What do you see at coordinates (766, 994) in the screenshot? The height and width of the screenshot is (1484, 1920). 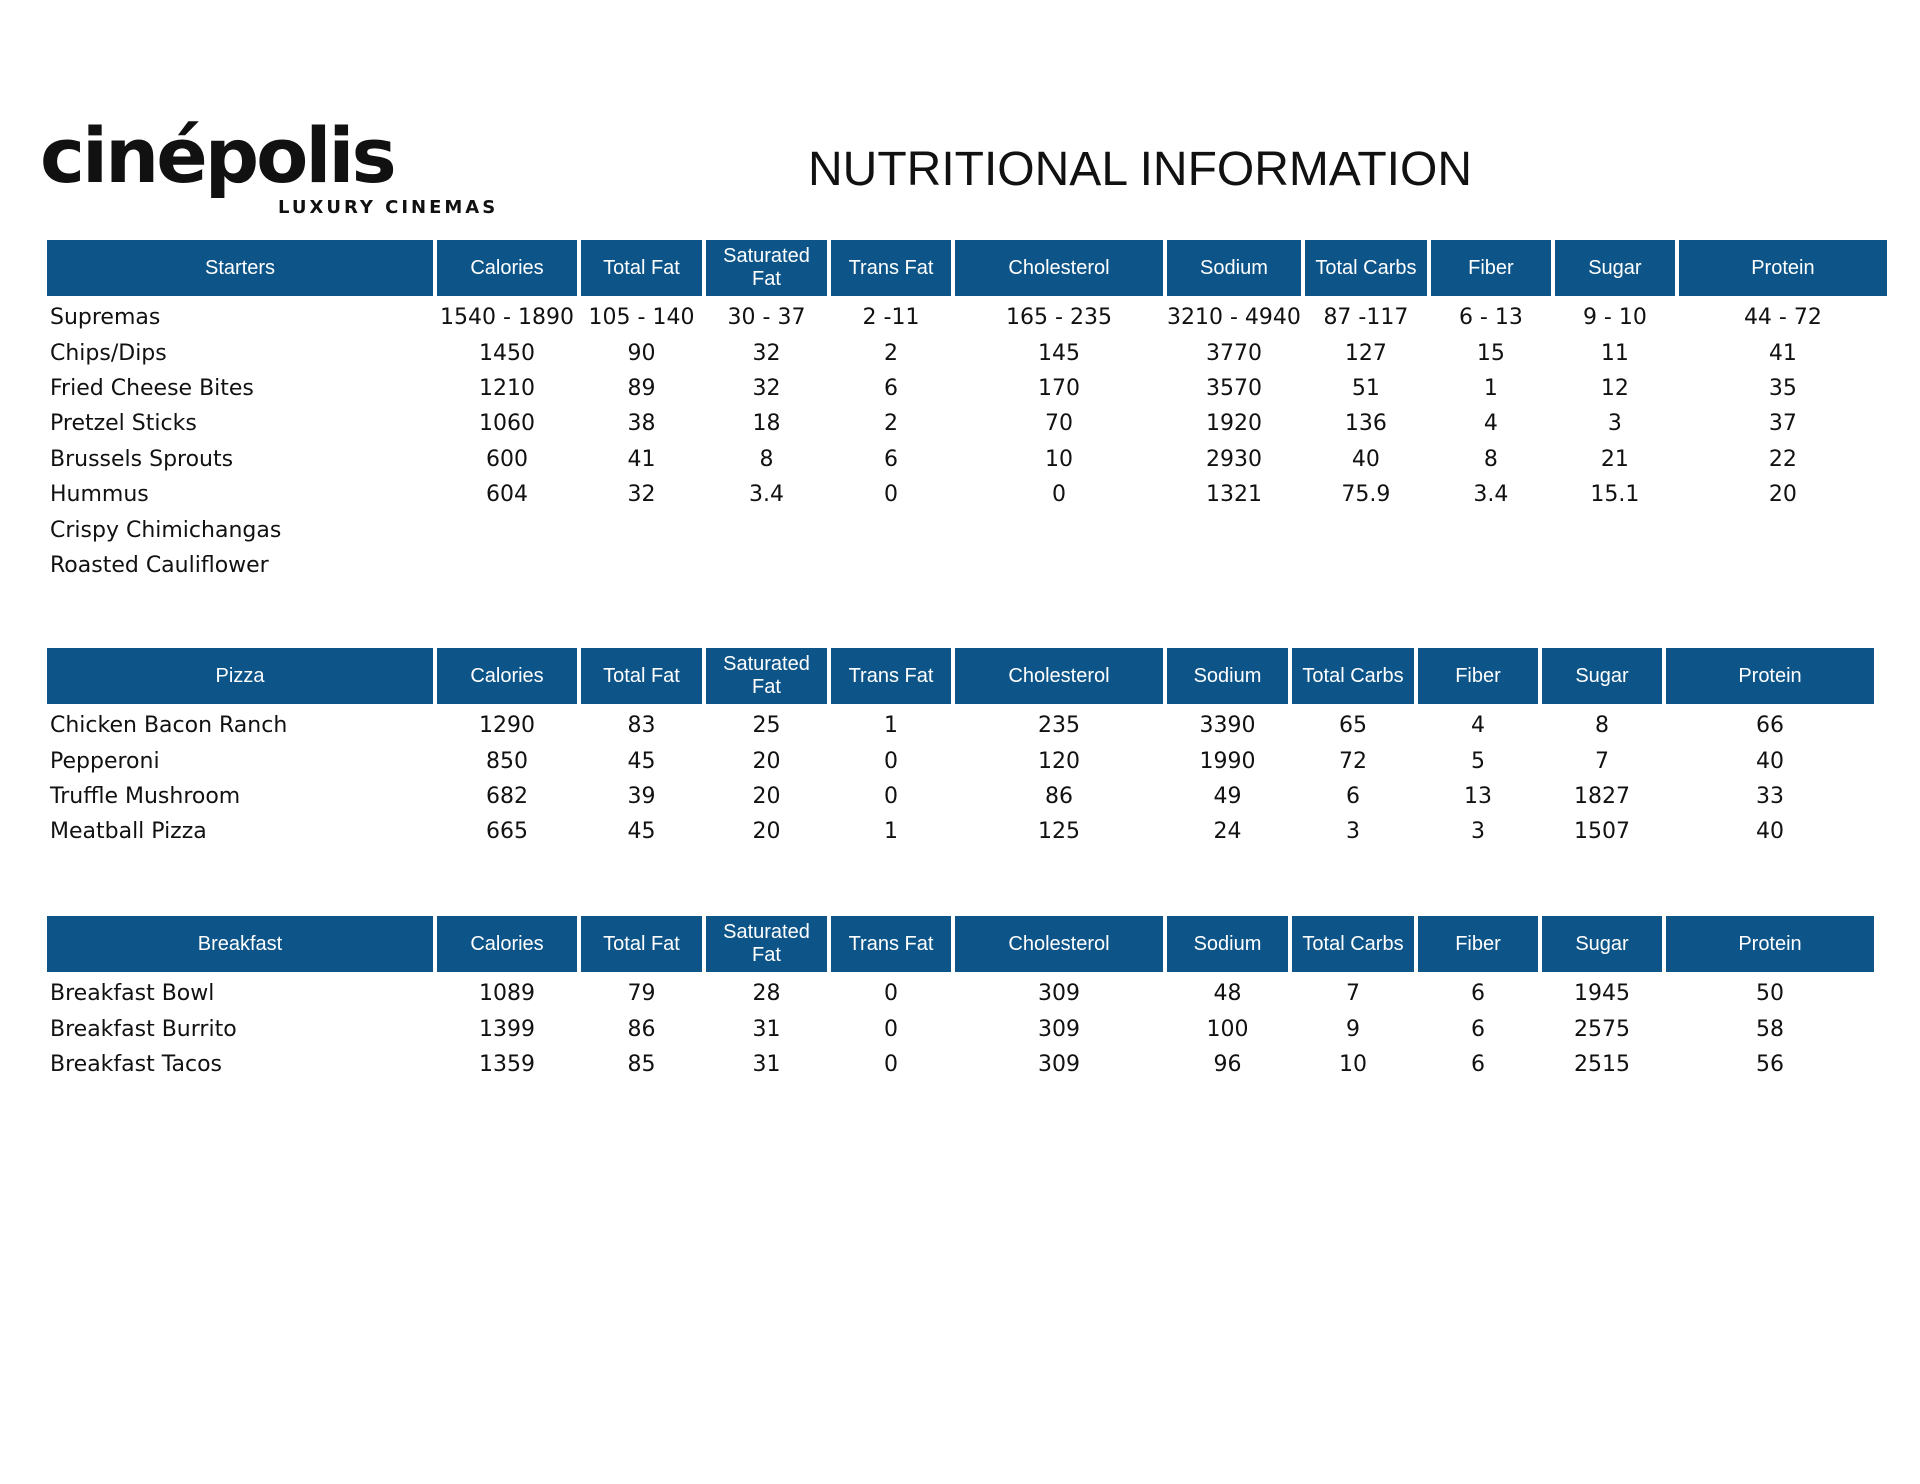 I see `nutrient-value: 28` at bounding box center [766, 994].